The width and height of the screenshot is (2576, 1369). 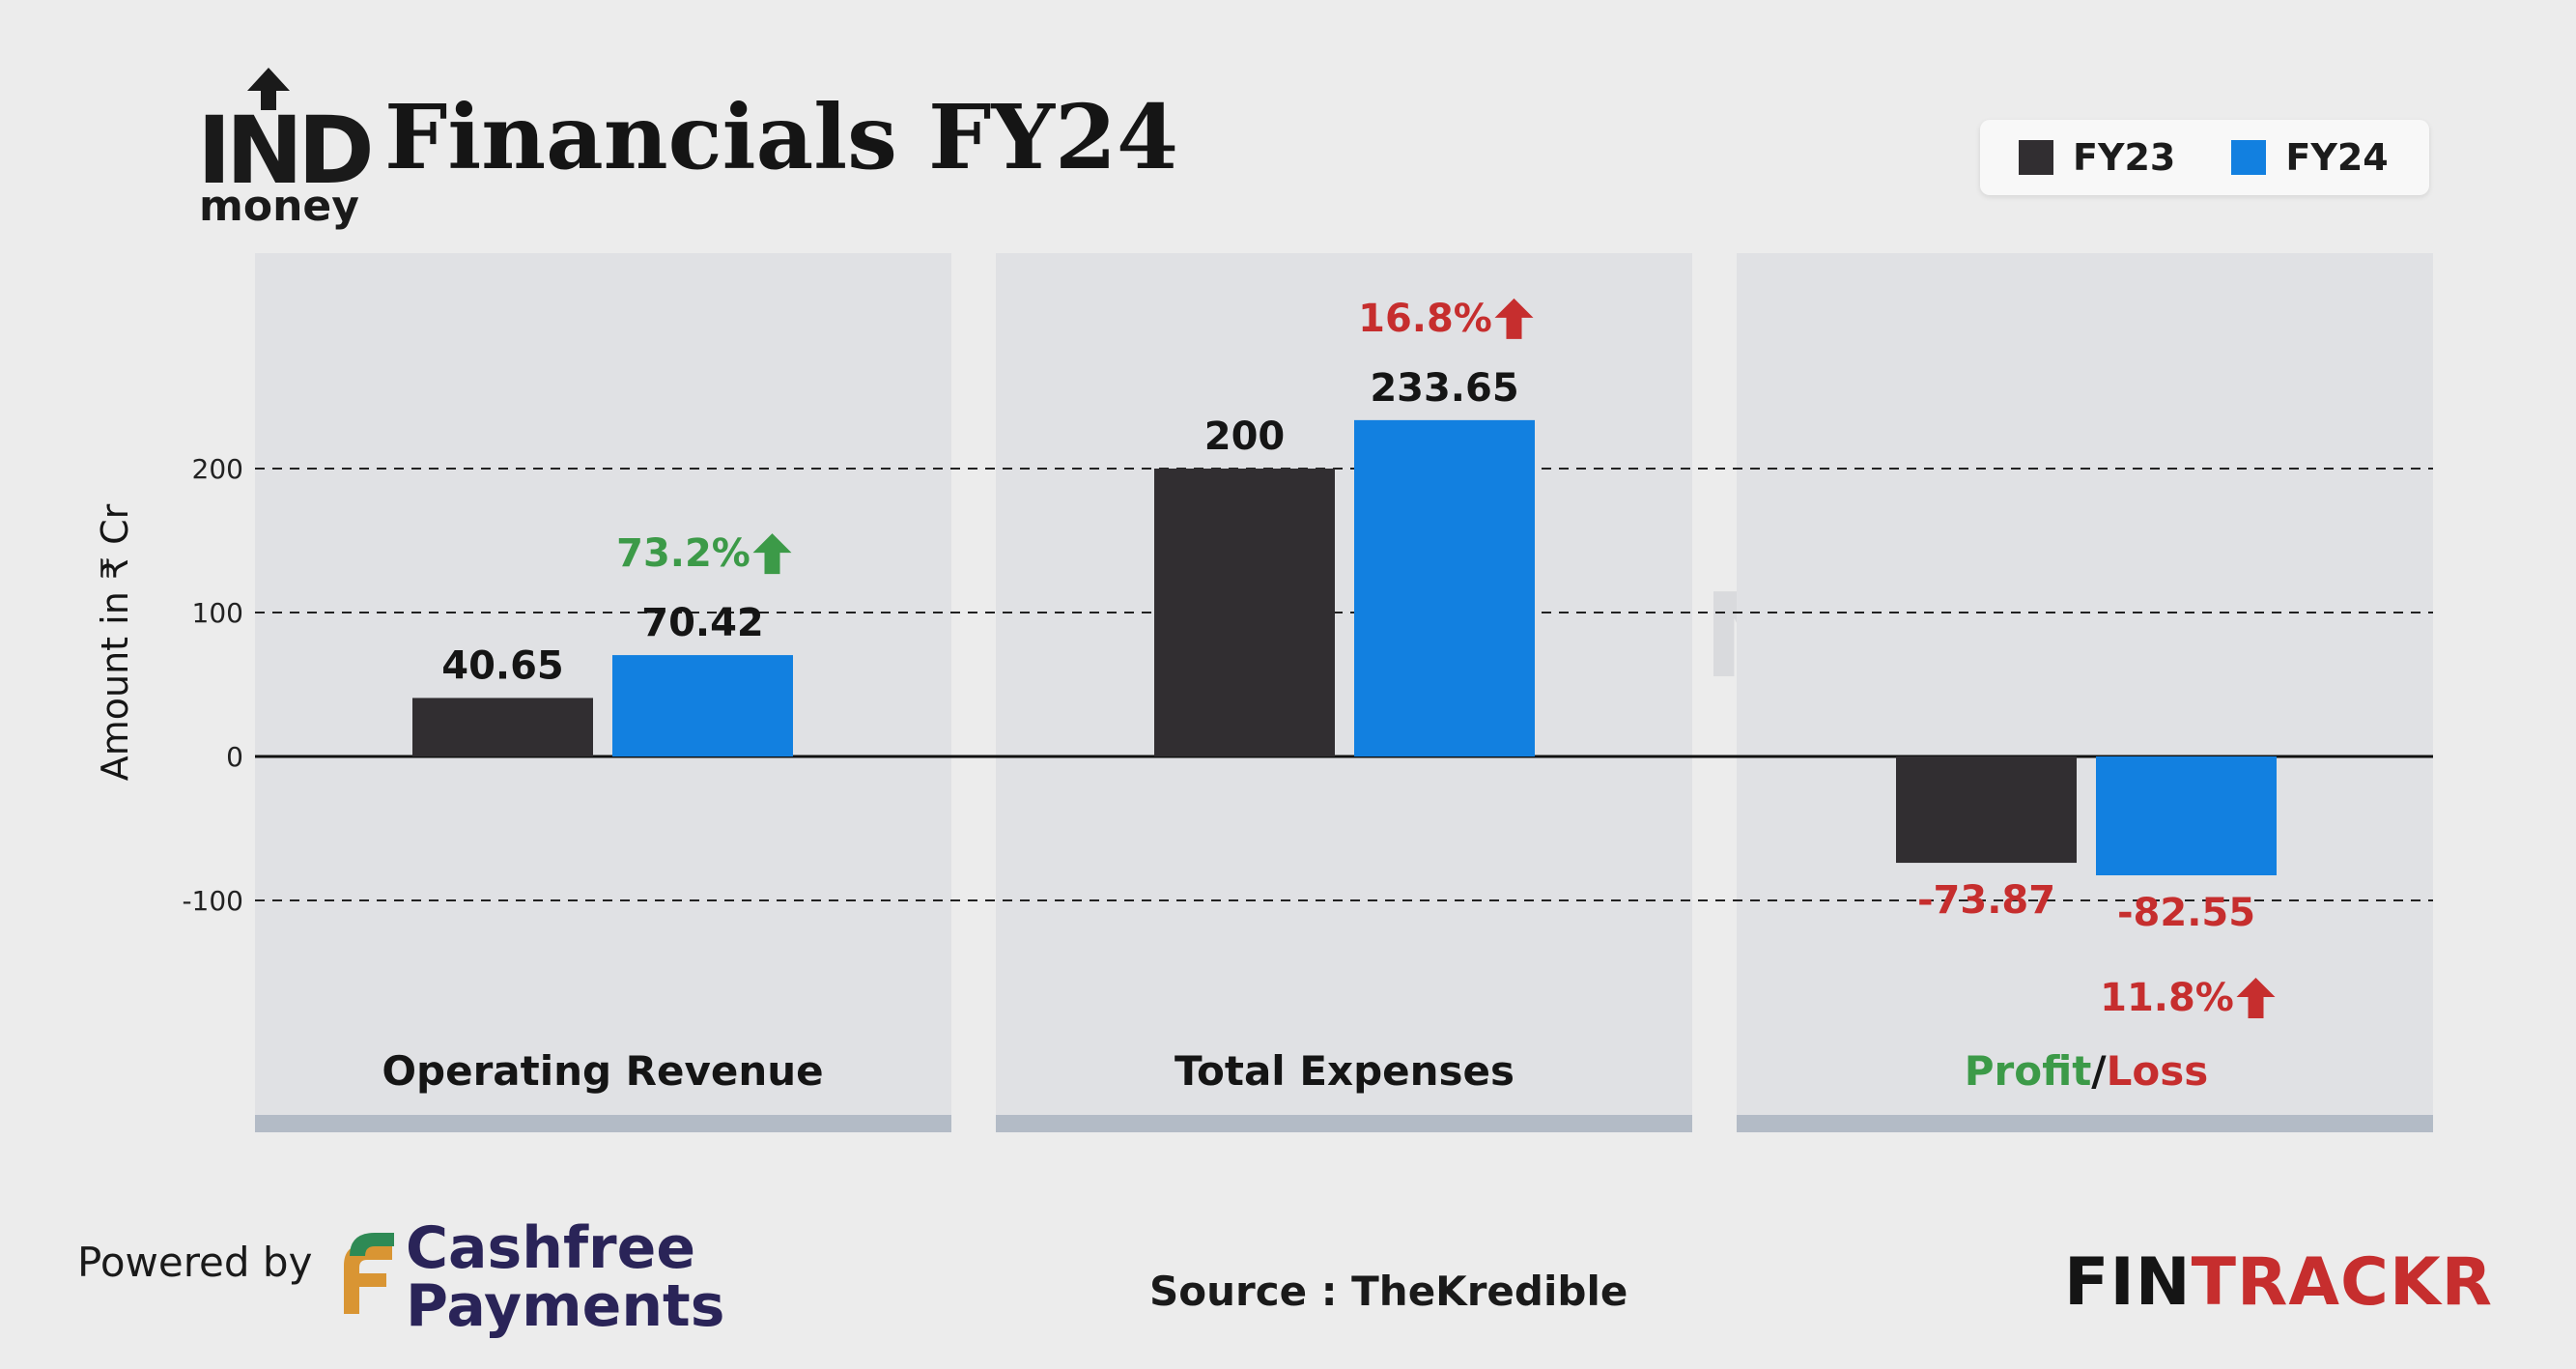 I want to click on bar-value-label: 70.42, so click(x=702, y=623).